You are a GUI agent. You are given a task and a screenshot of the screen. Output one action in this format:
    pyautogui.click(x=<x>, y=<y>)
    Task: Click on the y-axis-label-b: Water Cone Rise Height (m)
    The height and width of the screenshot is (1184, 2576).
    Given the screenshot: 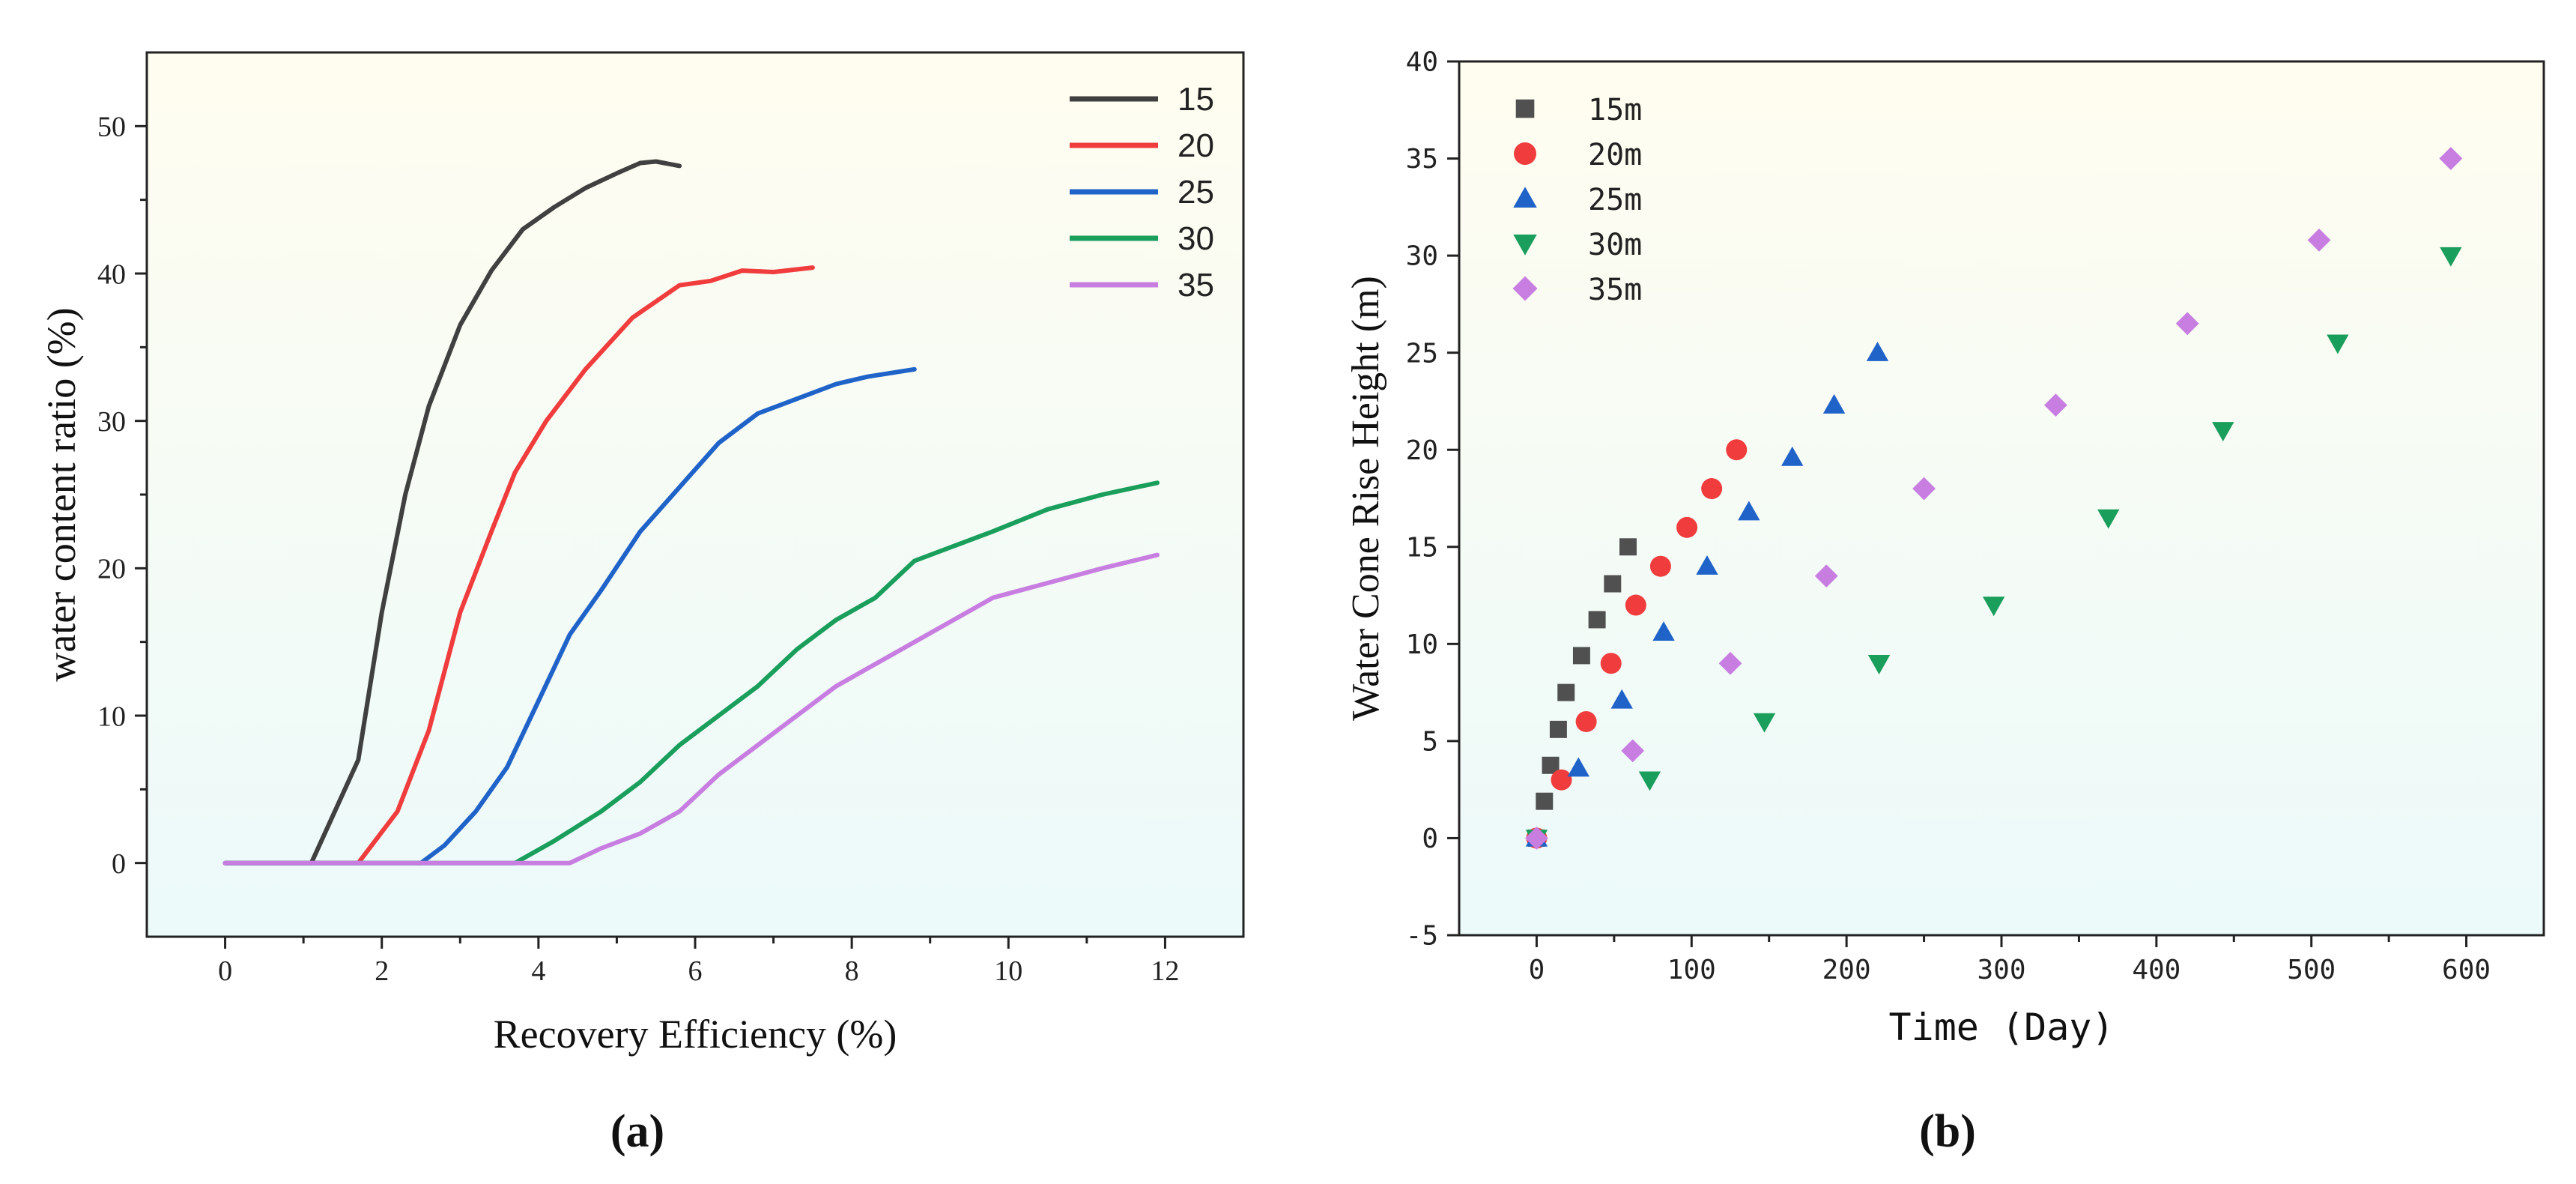 What is the action you would take?
    pyautogui.click(x=1366, y=498)
    